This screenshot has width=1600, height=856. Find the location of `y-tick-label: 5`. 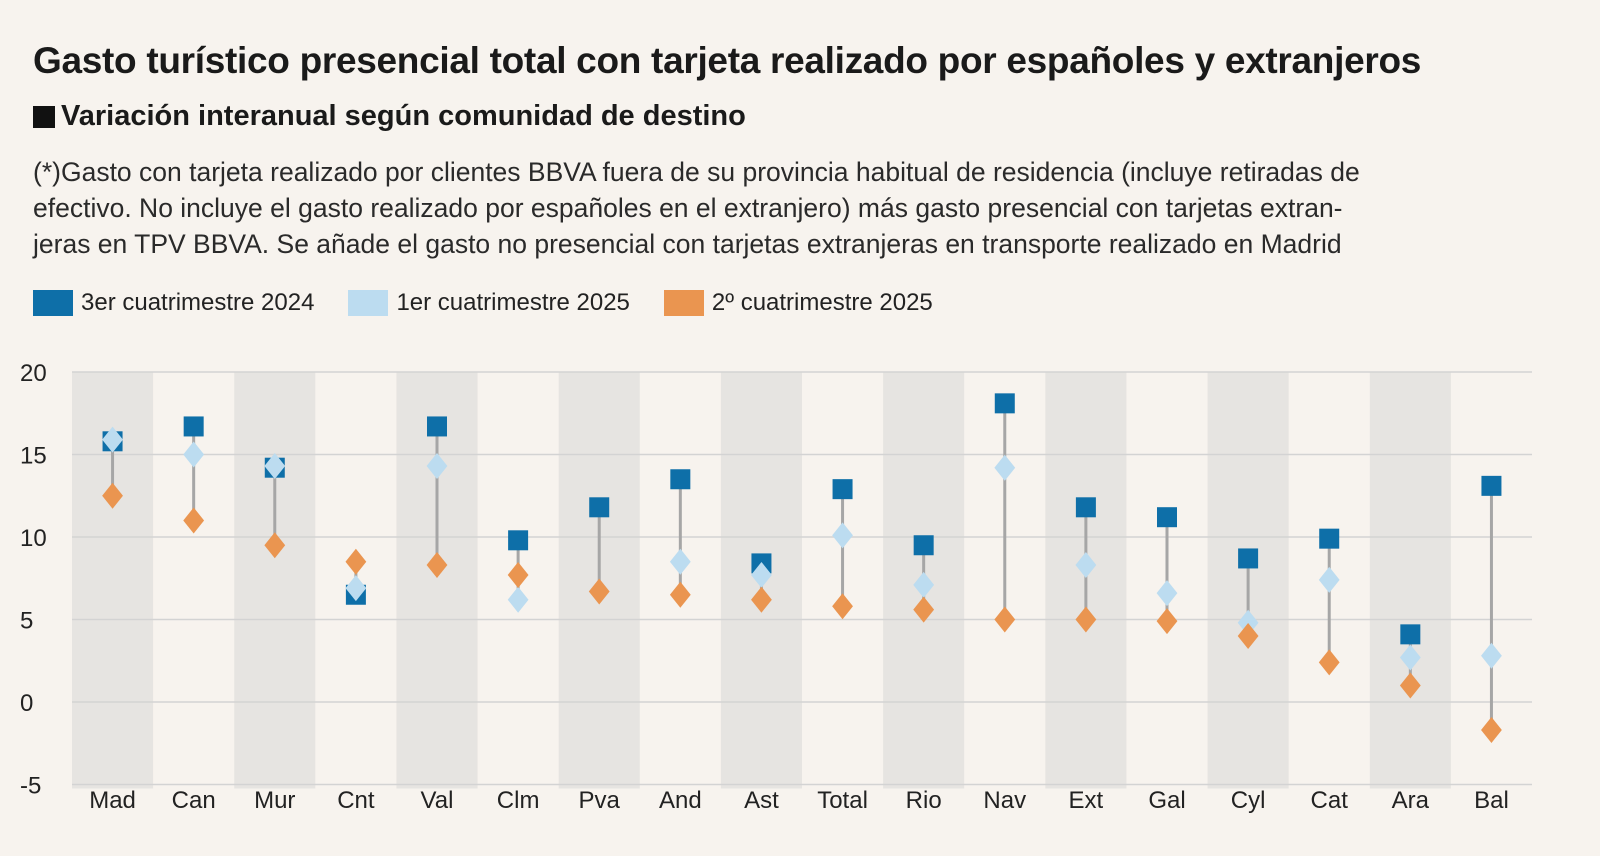

y-tick-label: 5 is located at coordinates (26, 621).